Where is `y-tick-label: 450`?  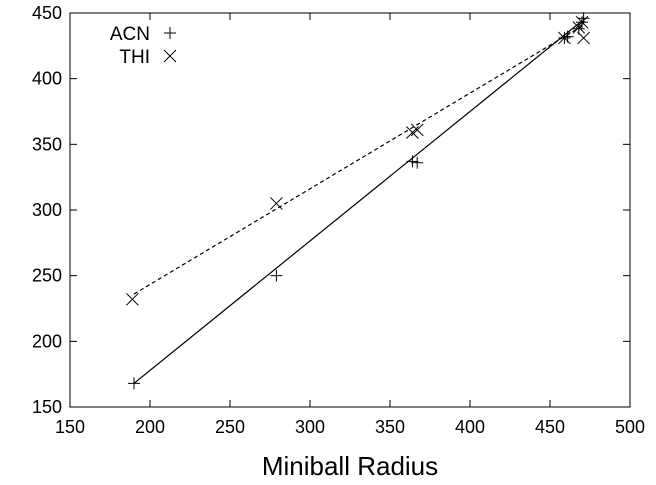 y-tick-label: 450 is located at coordinates (47, 13).